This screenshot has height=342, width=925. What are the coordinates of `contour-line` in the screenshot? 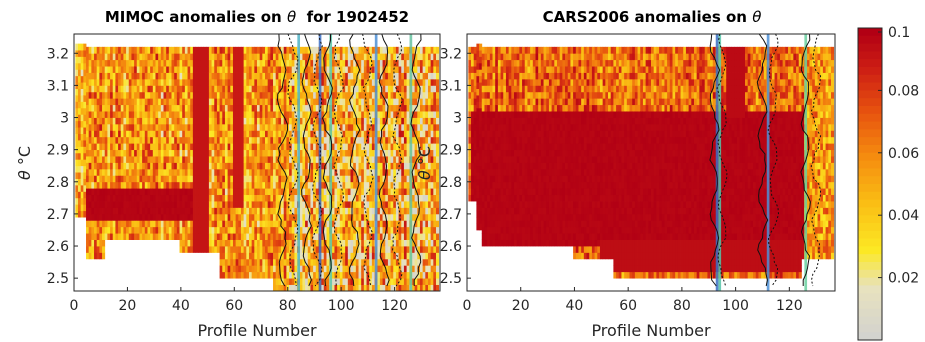 It's located at (339, 160).